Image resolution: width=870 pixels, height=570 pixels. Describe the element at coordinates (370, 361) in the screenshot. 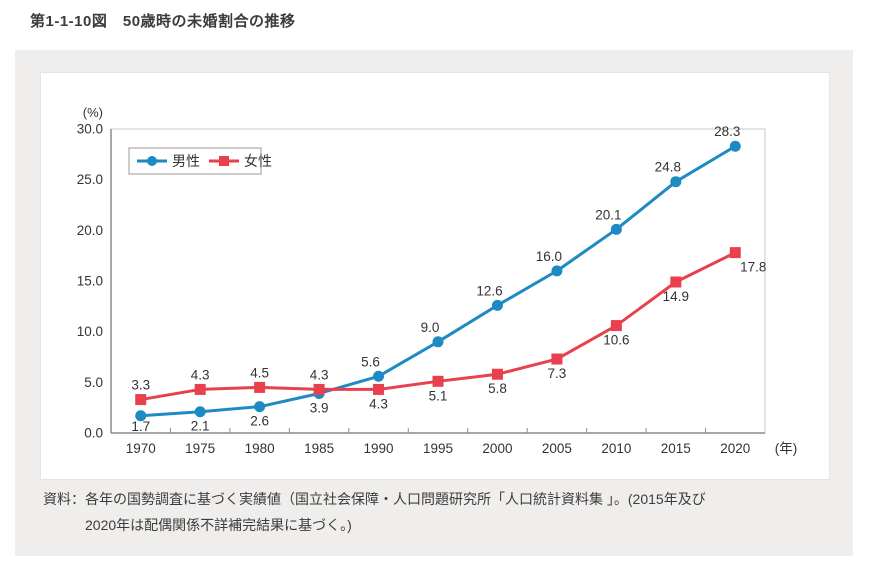

I see `data-label-男性: 5.6` at that location.